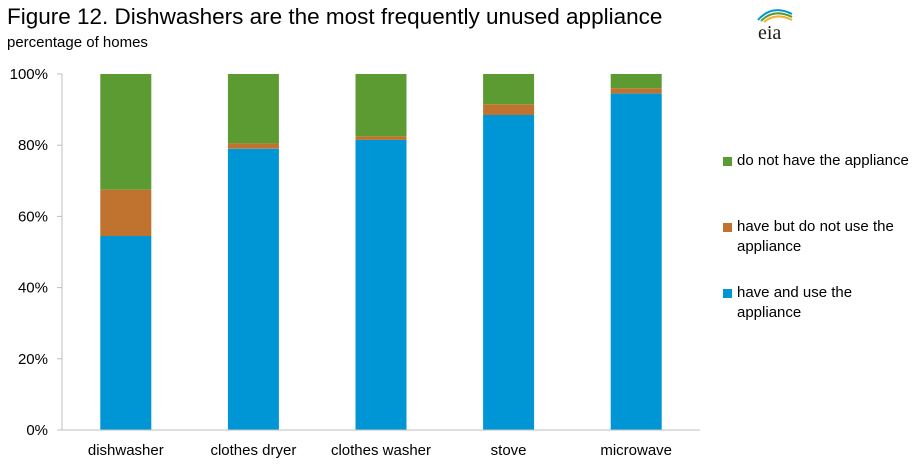 This screenshot has height=470, width=916. What do you see at coordinates (727, 227) in the screenshot?
I see `legend-swatch-have-not-use` at bounding box center [727, 227].